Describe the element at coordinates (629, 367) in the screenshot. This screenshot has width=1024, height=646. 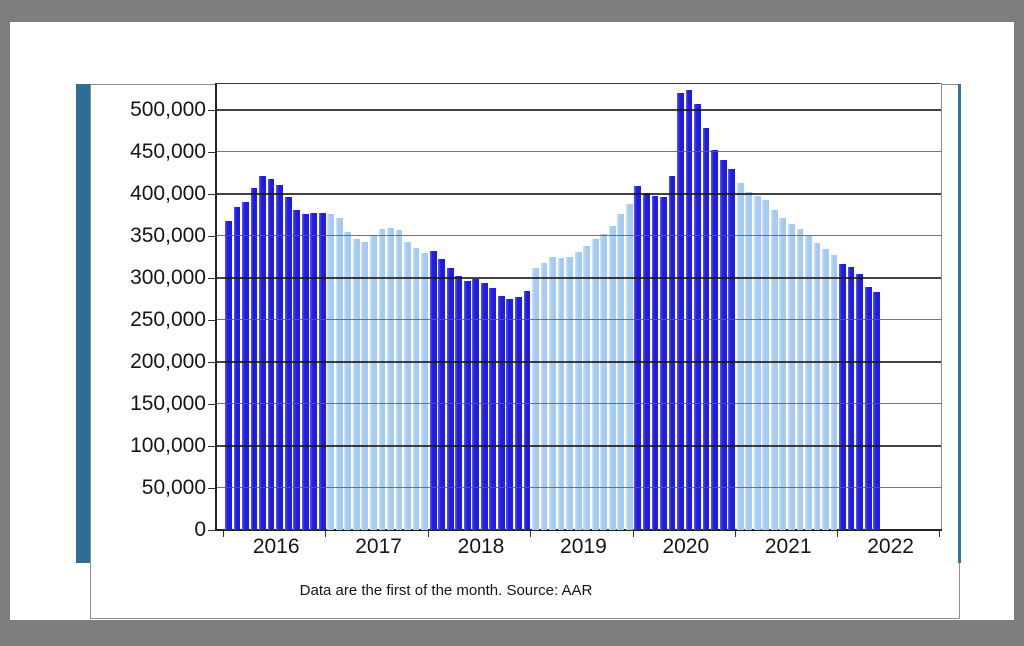
I see `bar-2019-m12` at that location.